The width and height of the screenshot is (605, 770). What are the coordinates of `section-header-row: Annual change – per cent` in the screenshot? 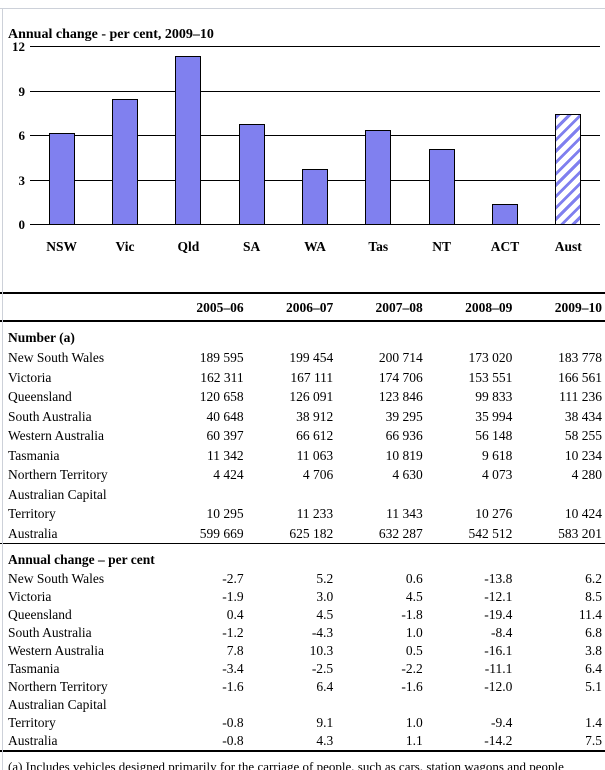 It's located at (302, 556).